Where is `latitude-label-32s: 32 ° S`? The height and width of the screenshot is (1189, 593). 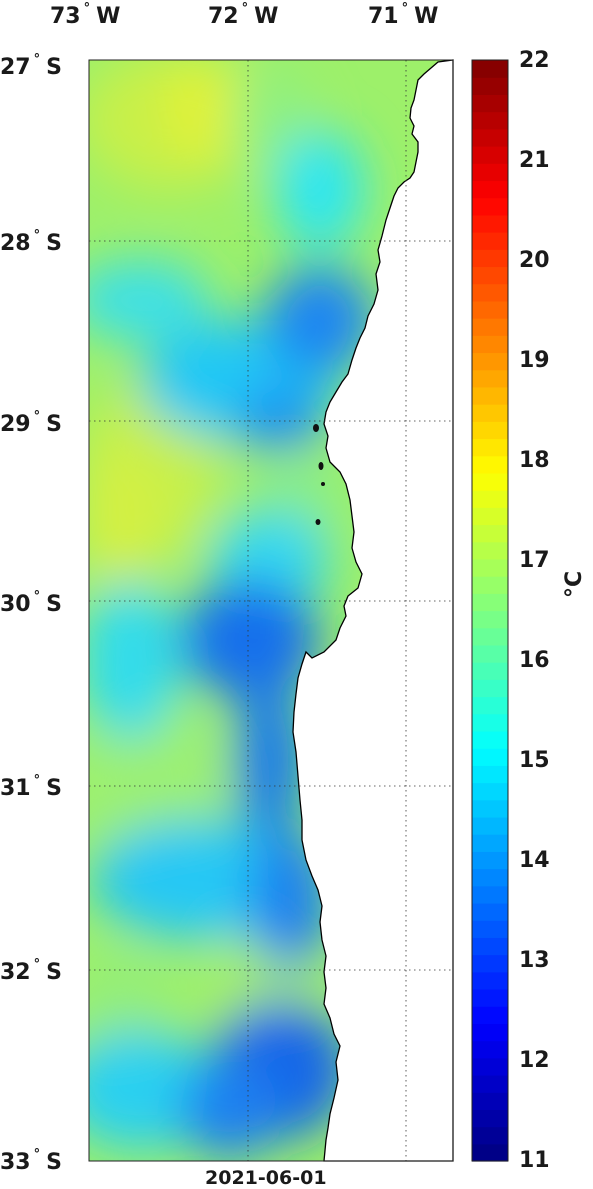 latitude-label-32s: 32 ° S is located at coordinates (31, 971).